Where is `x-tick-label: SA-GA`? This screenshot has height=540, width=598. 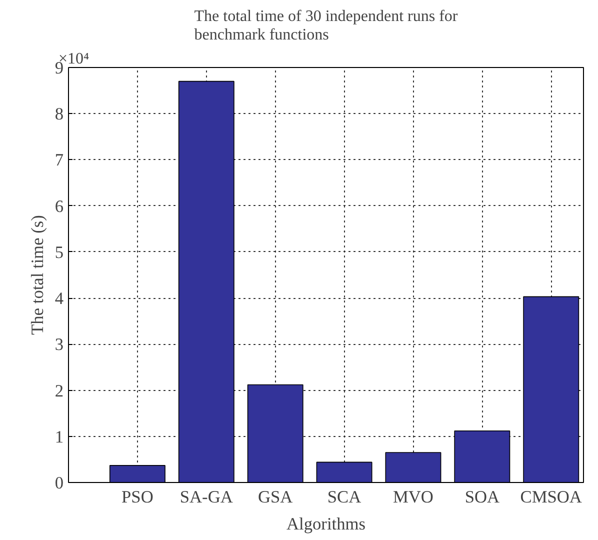 x-tick-label: SA-GA is located at coordinates (207, 497).